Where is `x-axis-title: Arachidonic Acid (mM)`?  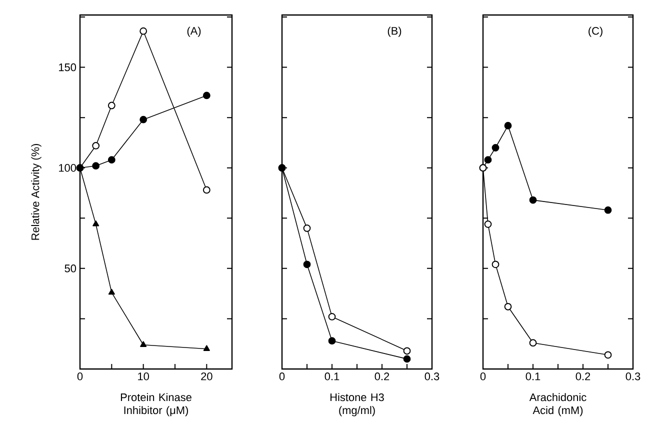
x-axis-title: Arachidonic Acid (mM) is located at coordinates (557, 404).